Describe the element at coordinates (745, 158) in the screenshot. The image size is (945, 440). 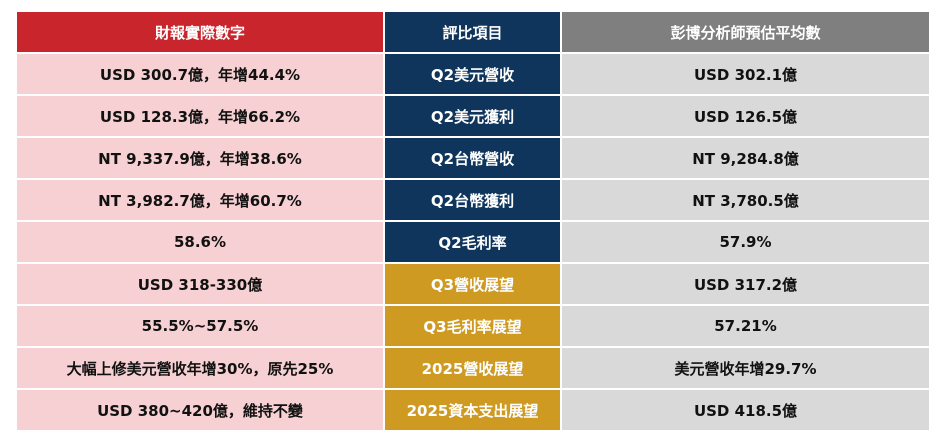
I see `estimate-cell: NT 9,284.8億` at that location.